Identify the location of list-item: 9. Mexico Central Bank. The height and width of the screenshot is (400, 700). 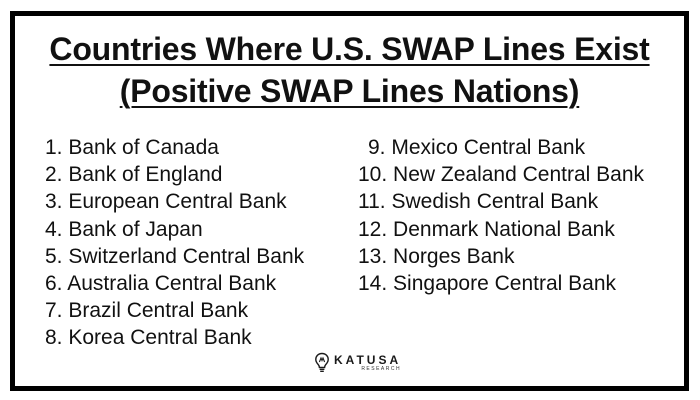
(501, 147).